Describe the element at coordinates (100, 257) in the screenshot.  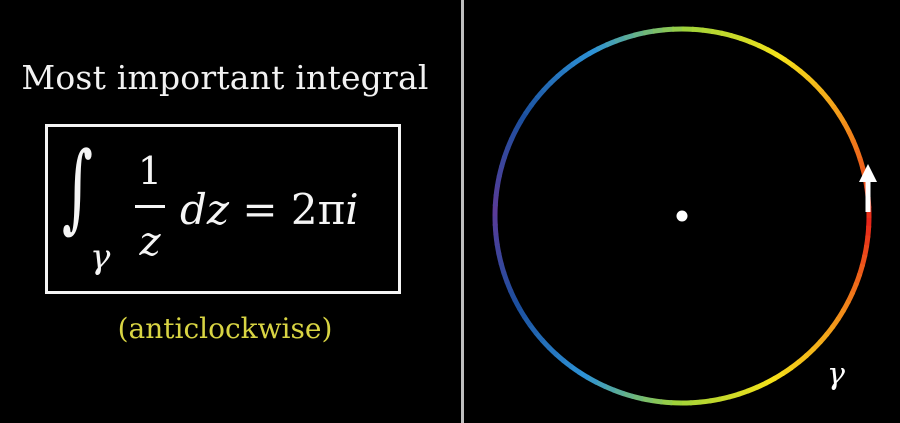
I see `contour-subscript: γ` at that location.